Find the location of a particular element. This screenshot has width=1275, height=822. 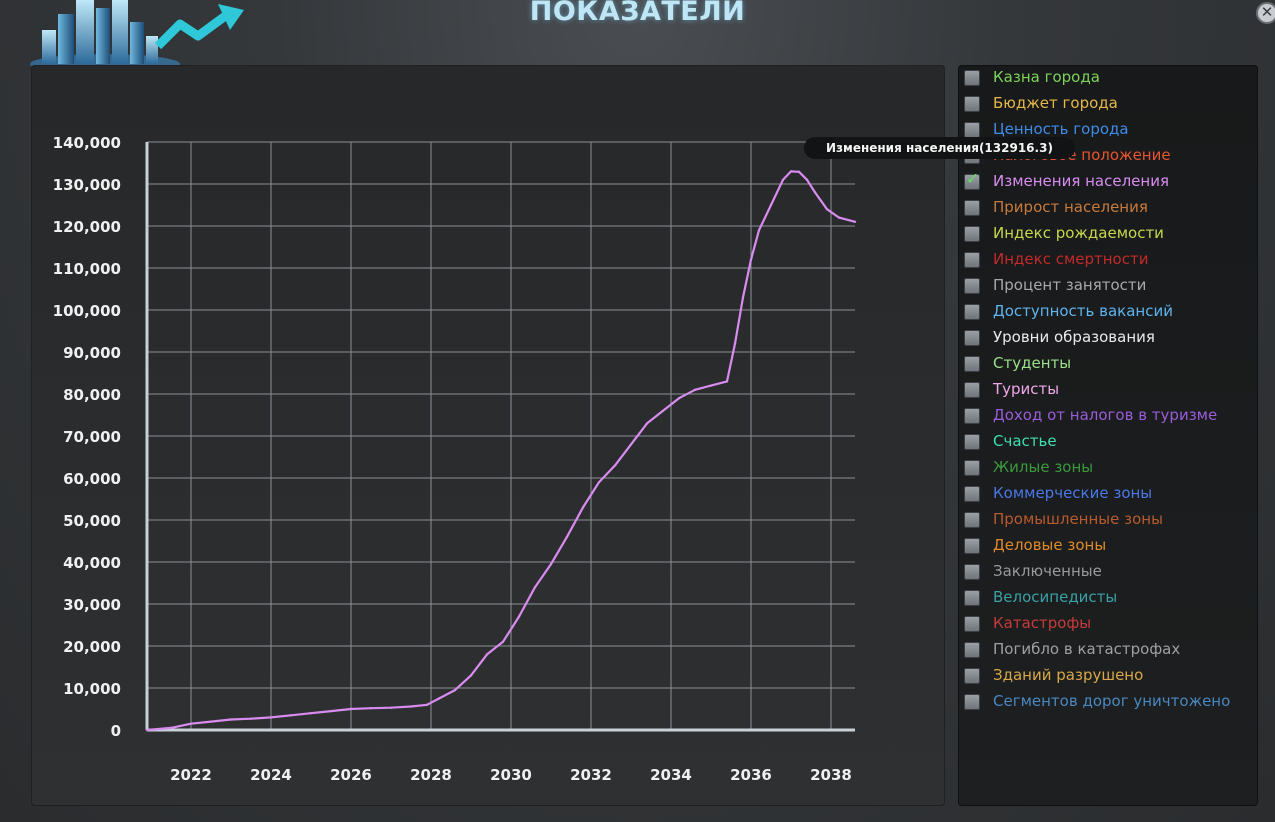

close-button: ✕ is located at coordinates (1265, 13).